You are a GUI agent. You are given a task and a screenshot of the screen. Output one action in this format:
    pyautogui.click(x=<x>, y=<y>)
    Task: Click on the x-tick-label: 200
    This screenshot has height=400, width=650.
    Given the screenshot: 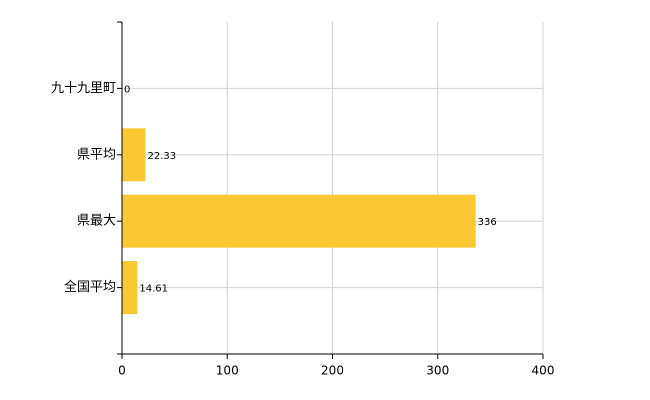 What is the action you would take?
    pyautogui.click(x=332, y=371)
    